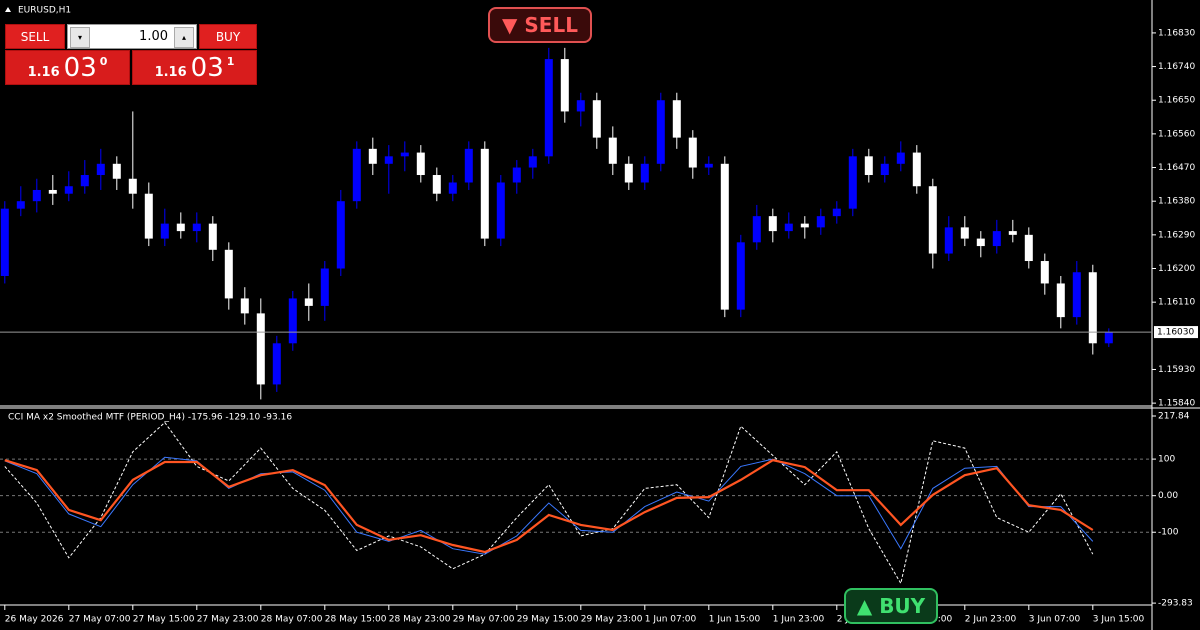  What do you see at coordinates (228, 36) in the screenshot?
I see `buy-button: BUY` at bounding box center [228, 36].